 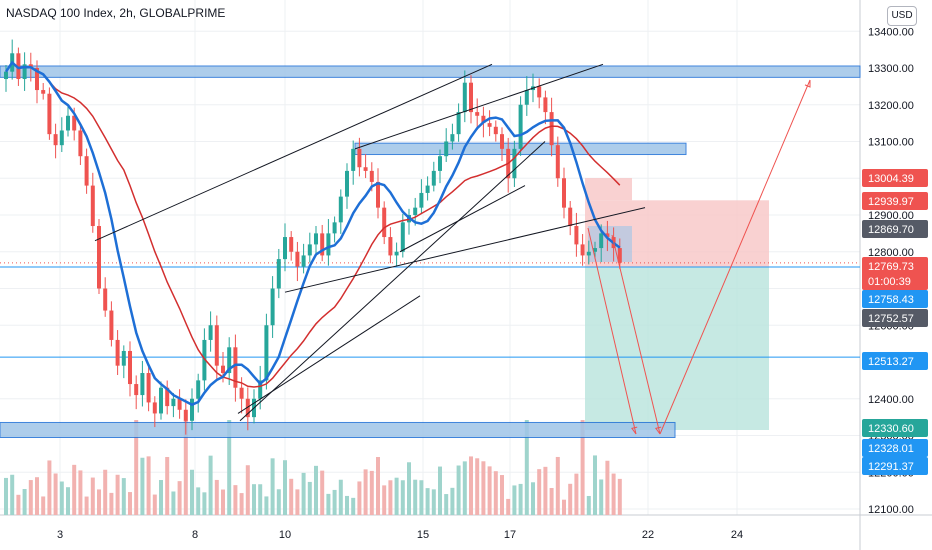 I want to click on price-label-text: 13004.39, so click(x=891, y=179).